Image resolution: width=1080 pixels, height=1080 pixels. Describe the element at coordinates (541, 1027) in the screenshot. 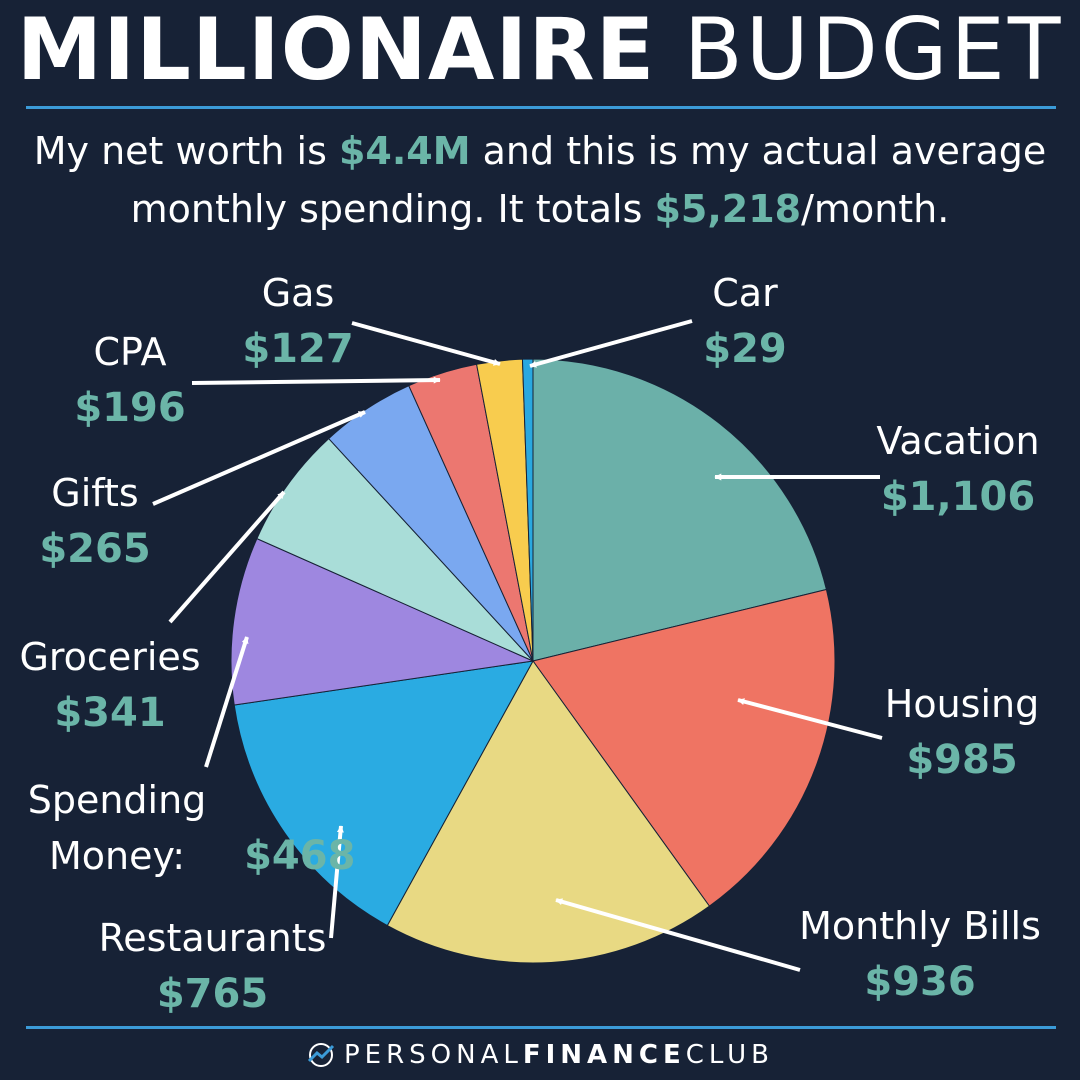

I see `bottom-rule` at that location.